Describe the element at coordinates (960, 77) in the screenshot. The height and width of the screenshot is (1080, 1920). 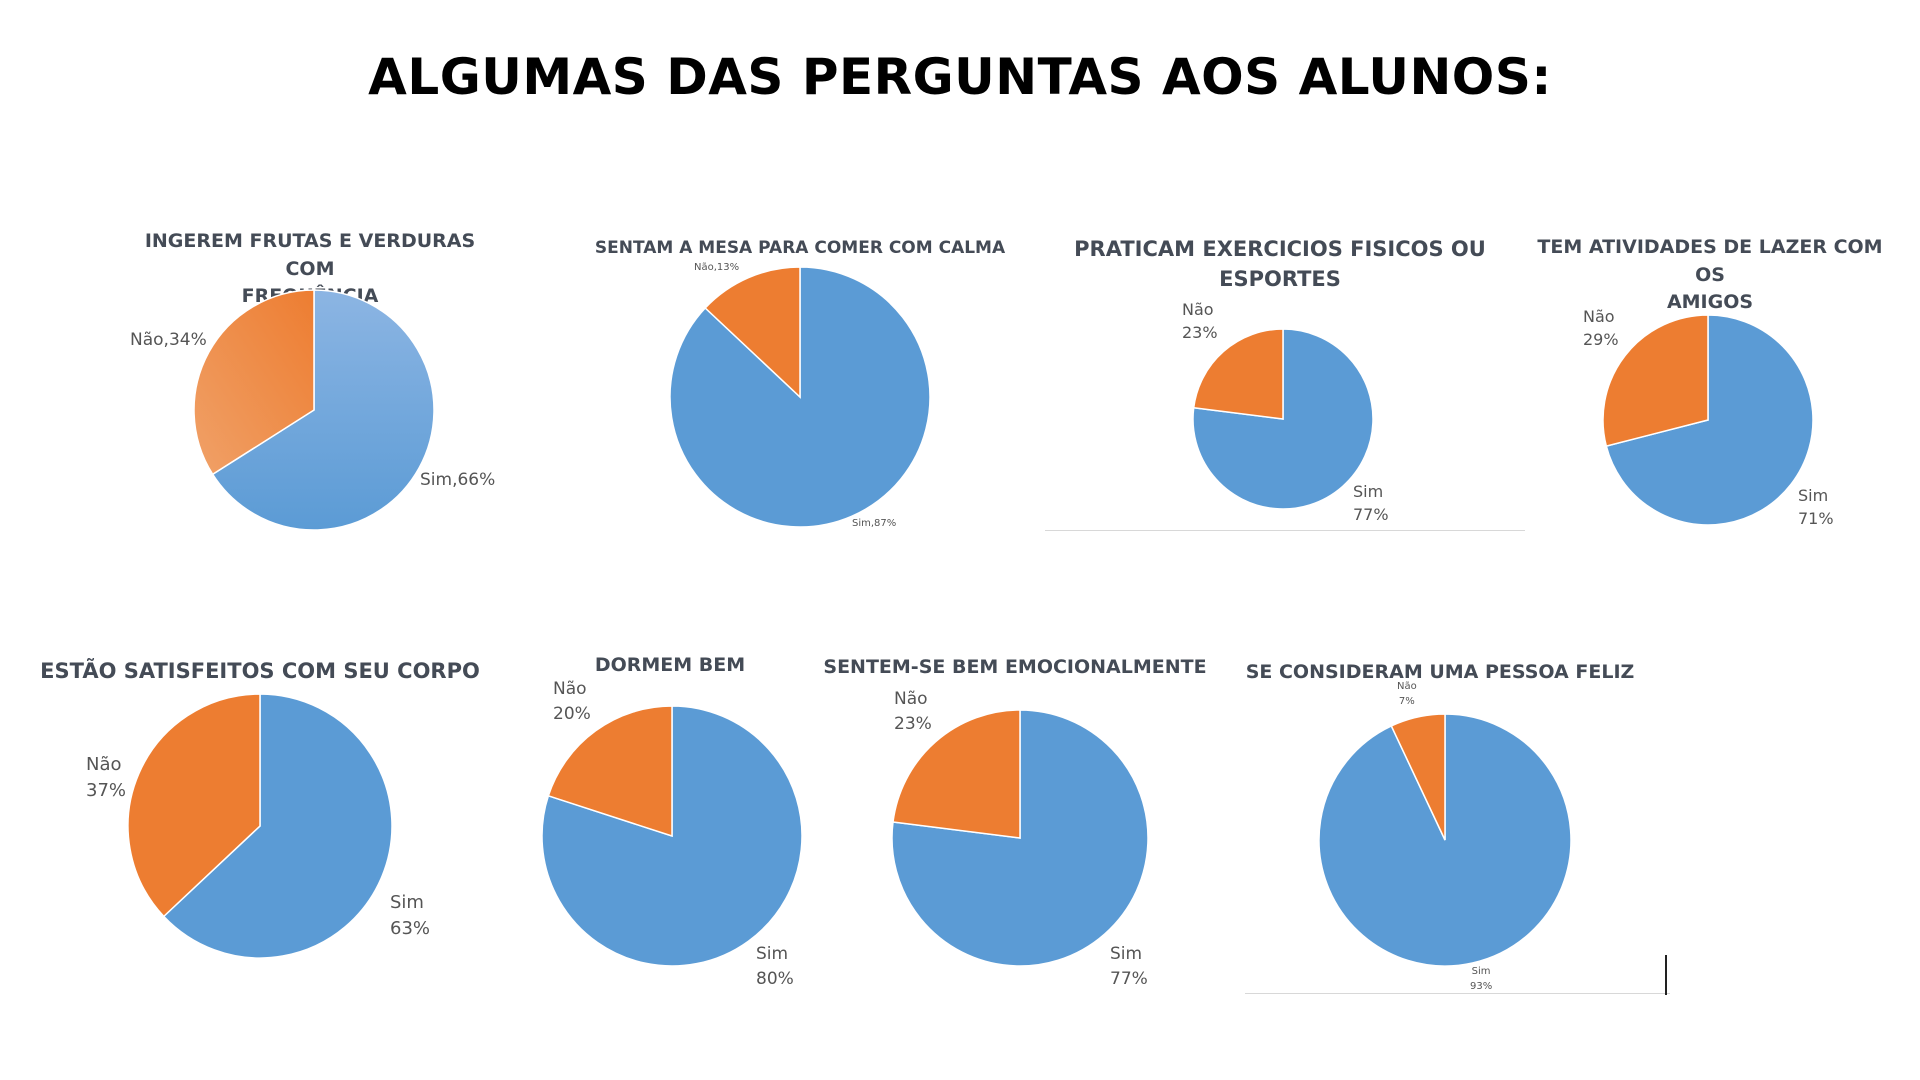
I see `page-title: ALGUMAS DAS PERGUNTAS AOS ALUNOS:` at that location.